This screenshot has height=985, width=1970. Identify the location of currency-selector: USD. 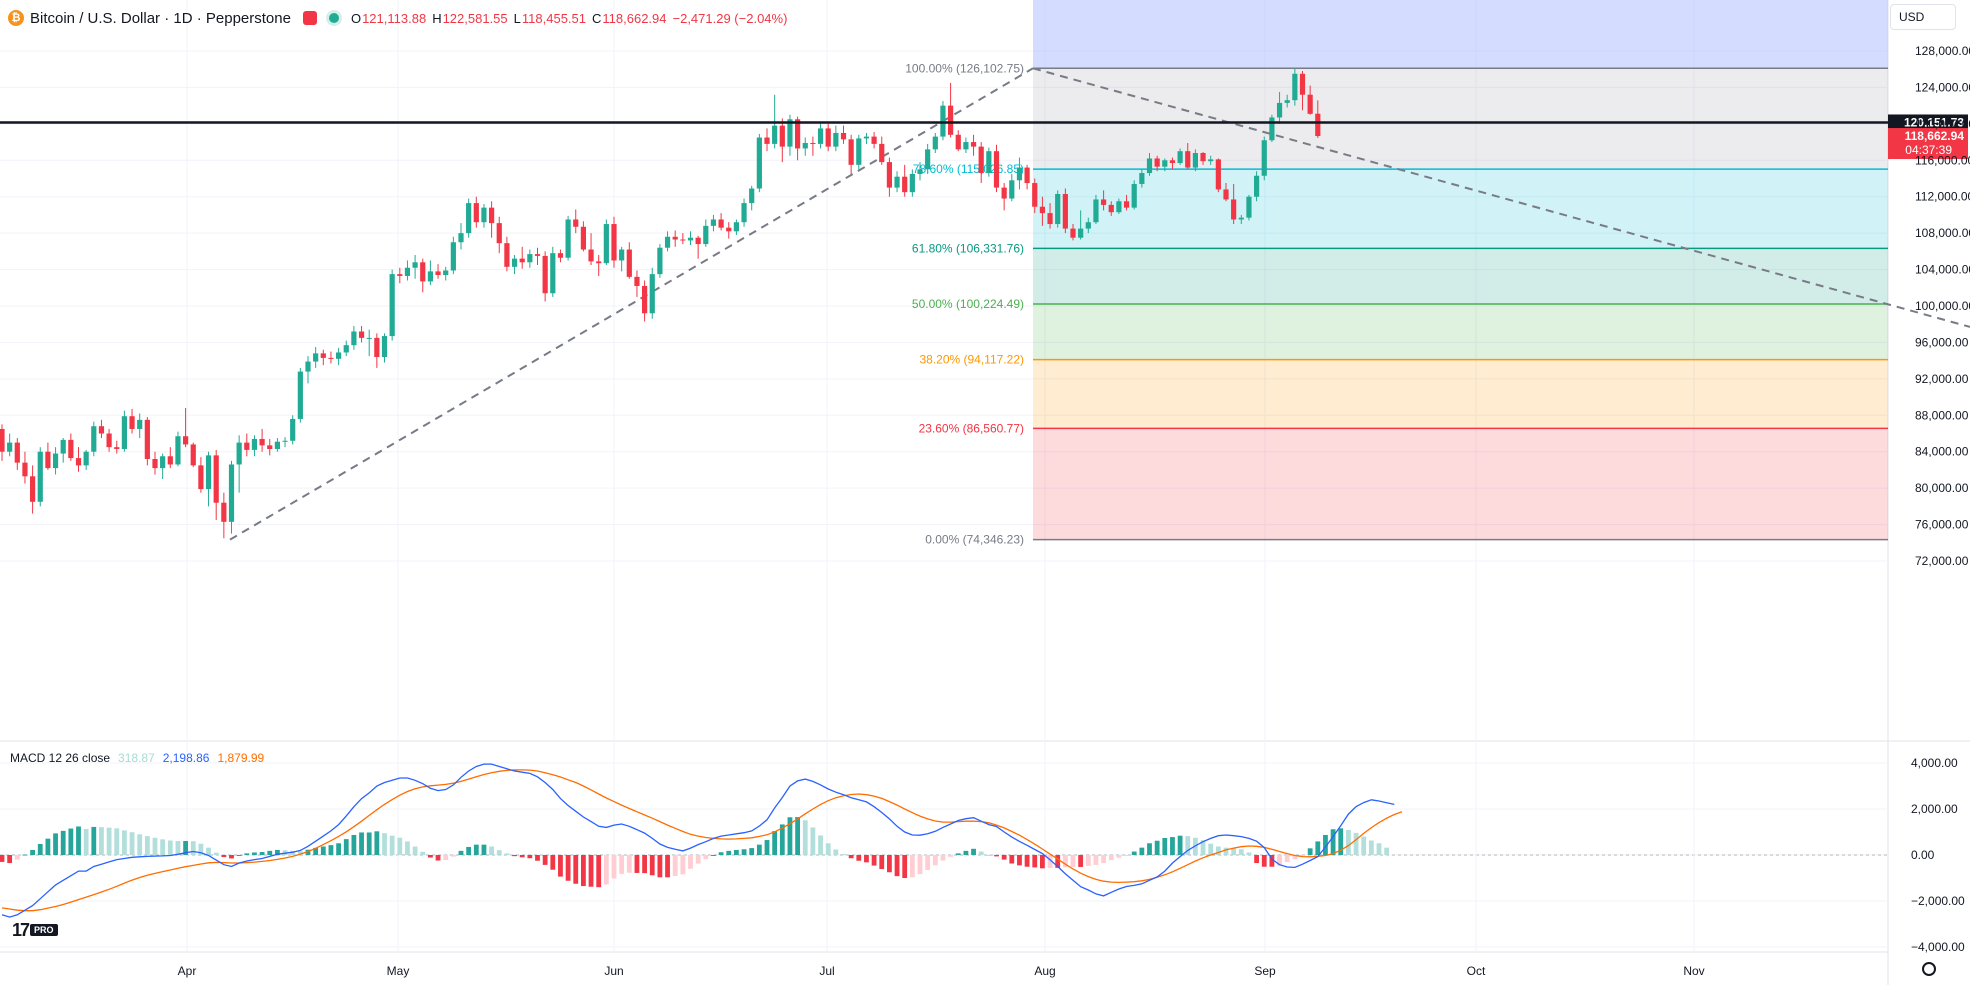
(1923, 17).